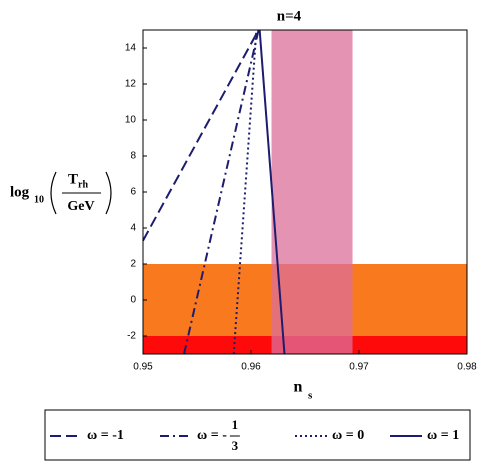 The width and height of the screenshot is (483, 468). Describe the element at coordinates (133, 156) in the screenshot. I see `y-tick-label: 8` at that location.